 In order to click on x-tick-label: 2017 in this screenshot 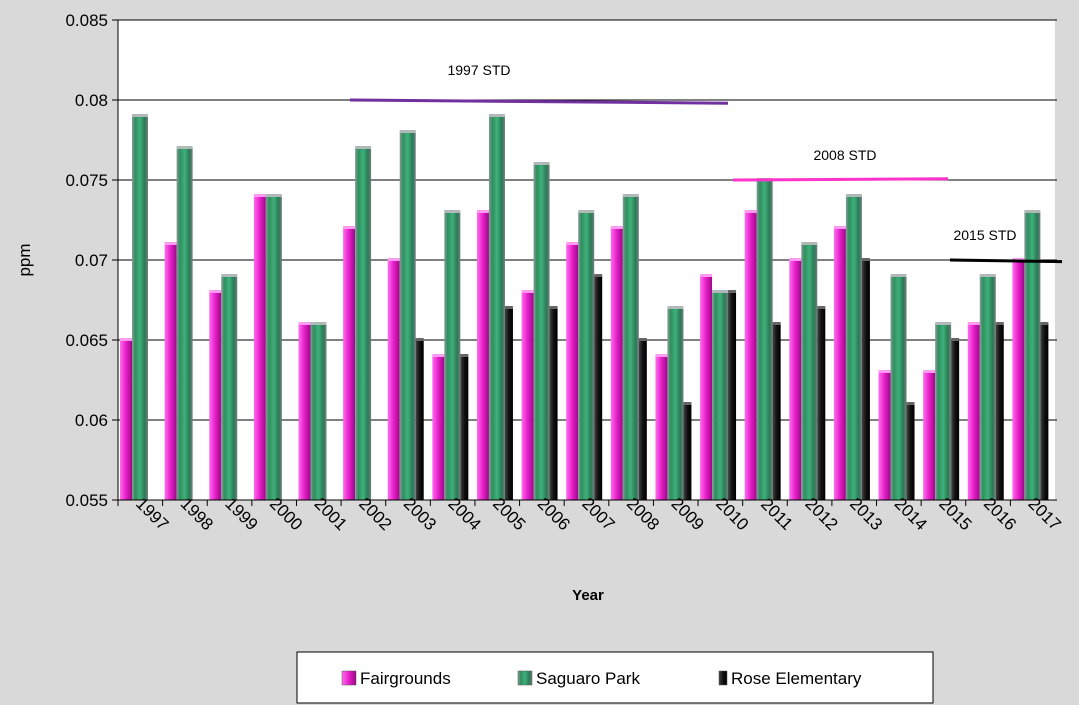, I will do `click(1044, 514)`.